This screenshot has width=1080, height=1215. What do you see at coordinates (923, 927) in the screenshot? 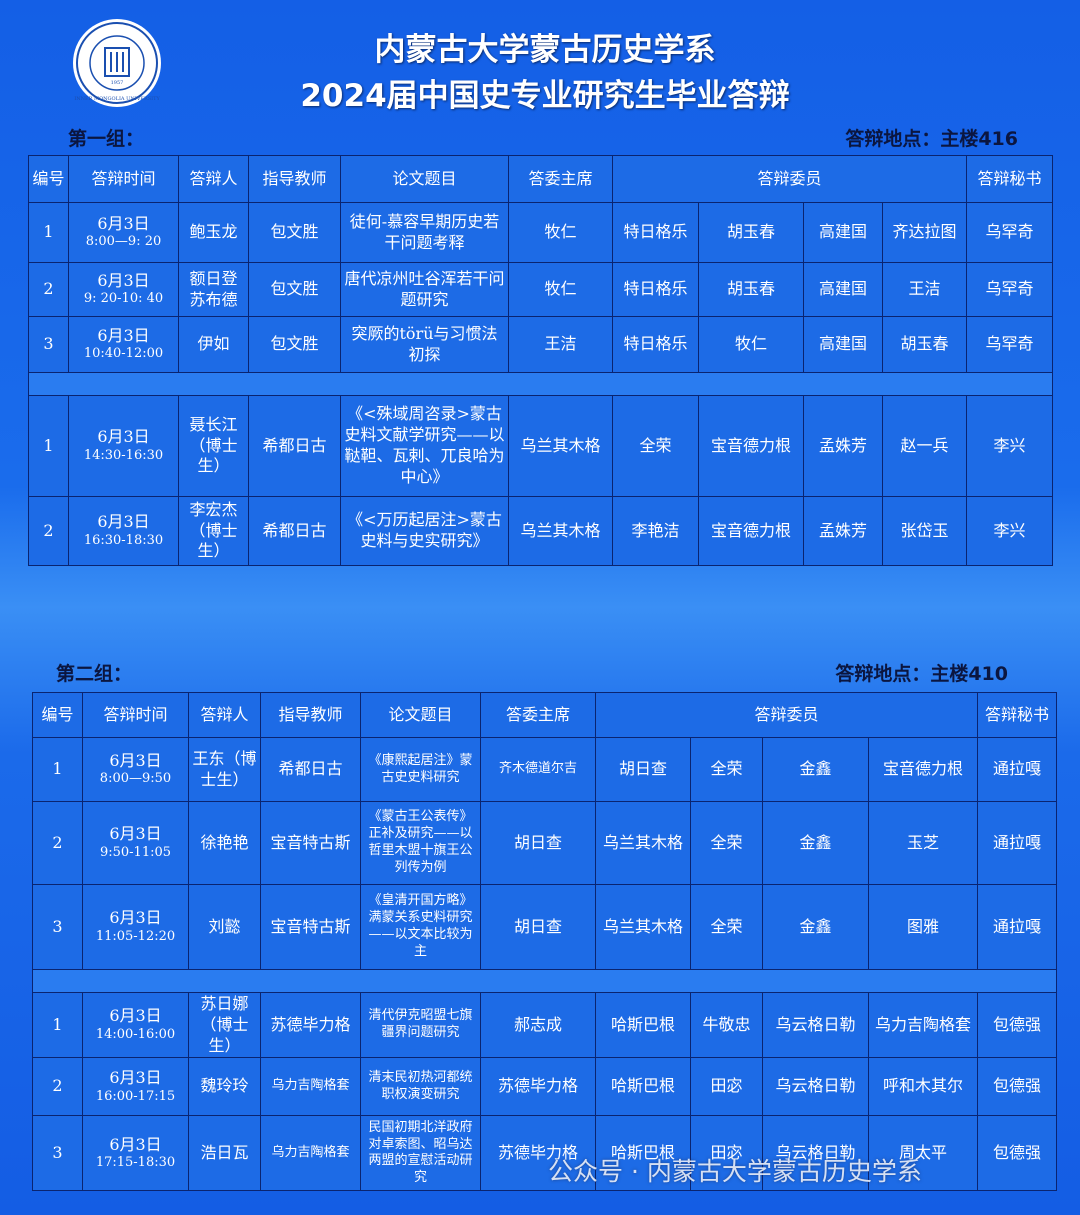
I see `cell: 图雅` at bounding box center [923, 927].